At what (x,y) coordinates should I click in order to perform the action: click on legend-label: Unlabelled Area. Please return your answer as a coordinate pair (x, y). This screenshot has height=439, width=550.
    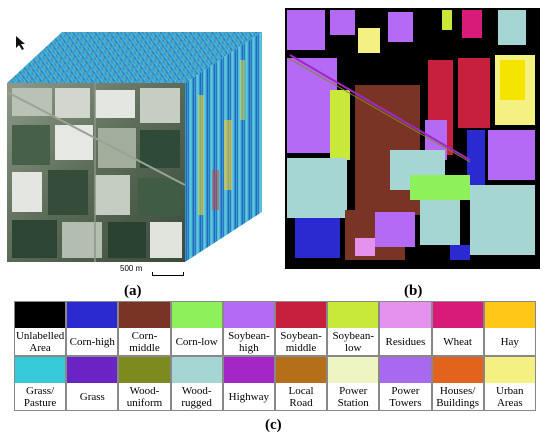
    Looking at the image, I should click on (40, 341).